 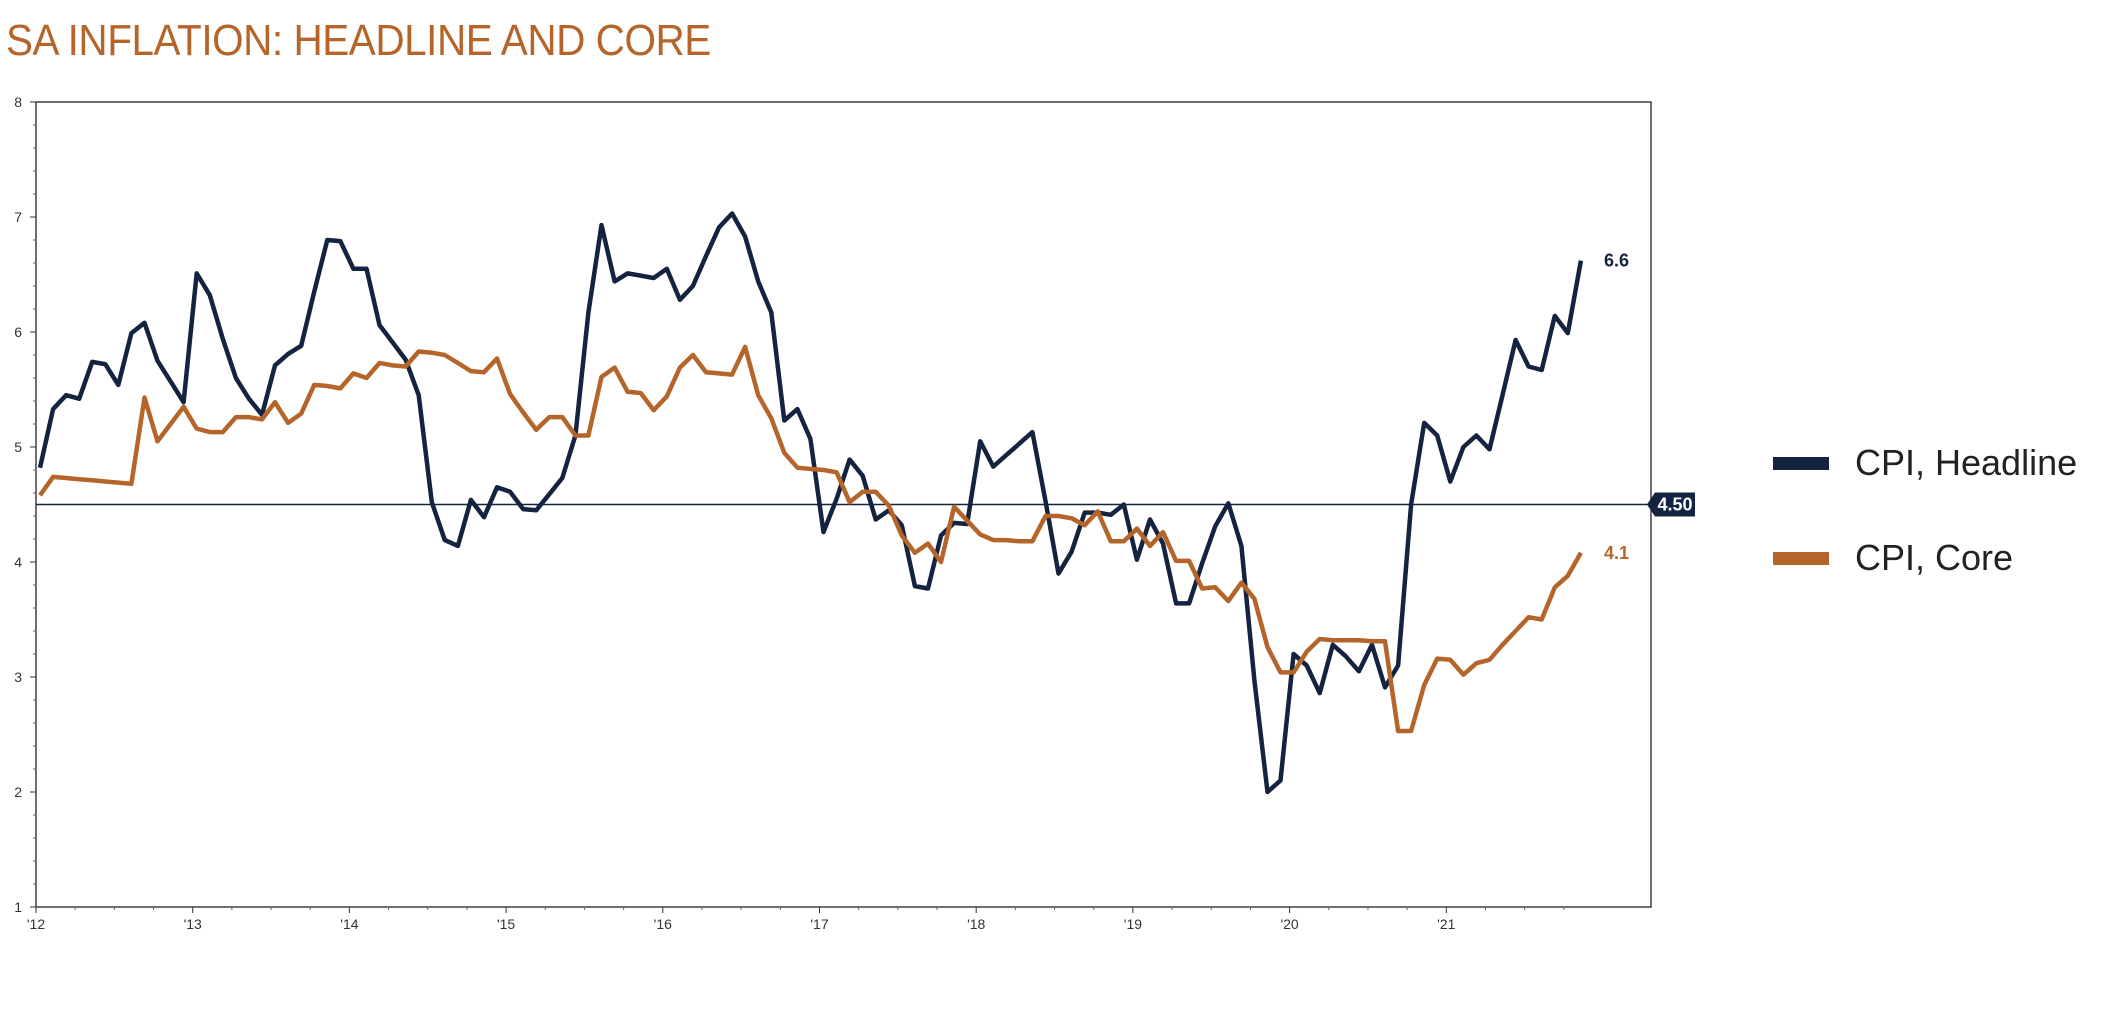 I want to click on y-tick-label: 2, so click(x=18, y=792).